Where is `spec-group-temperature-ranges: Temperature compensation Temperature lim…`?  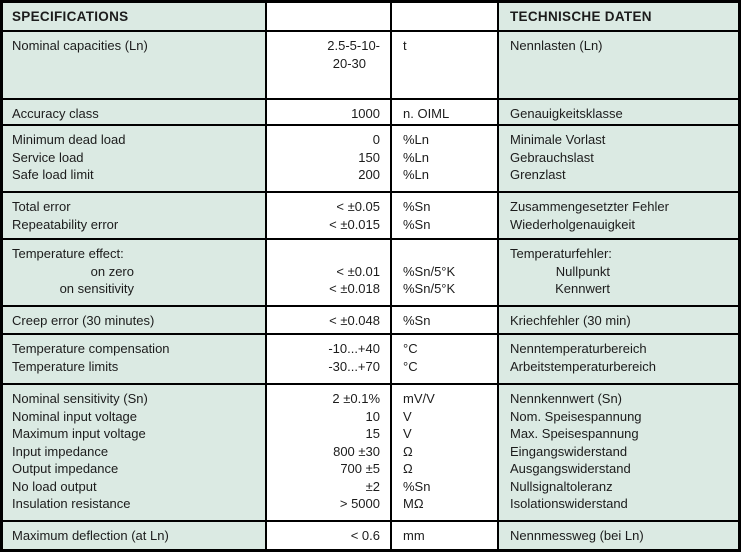 spec-group-temperature-ranges: Temperature compensation Temperature lim… is located at coordinates (370, 358).